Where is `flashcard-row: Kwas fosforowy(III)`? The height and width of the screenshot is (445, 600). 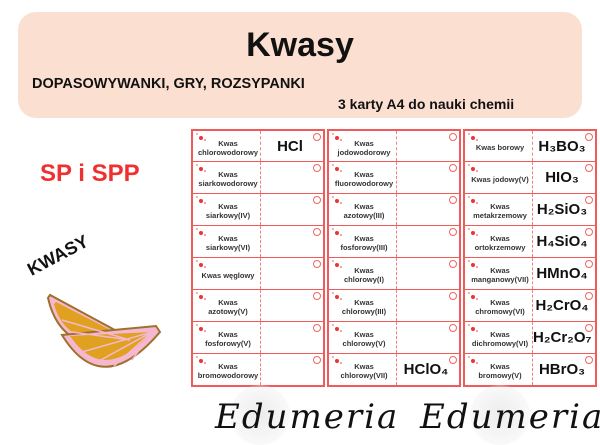
flashcard-row: Kwas fosforowy(III) is located at coordinates (394, 242).